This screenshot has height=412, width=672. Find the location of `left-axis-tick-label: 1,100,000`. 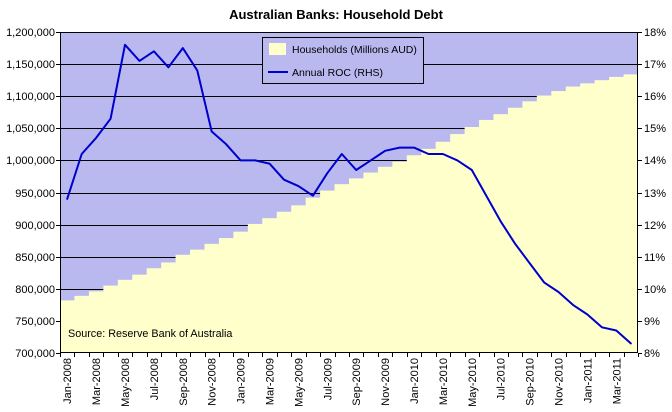

left-axis-tick-label: 1,100,000 is located at coordinates (30, 97).